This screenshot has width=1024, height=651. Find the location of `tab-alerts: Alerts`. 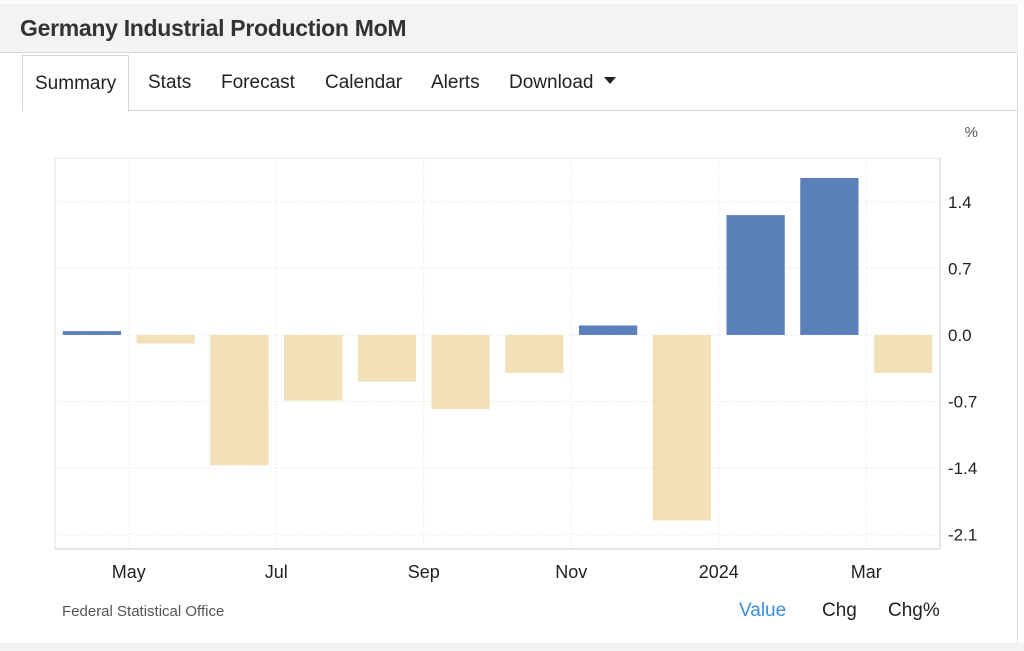

tab-alerts: Alerts is located at coordinates (455, 83).